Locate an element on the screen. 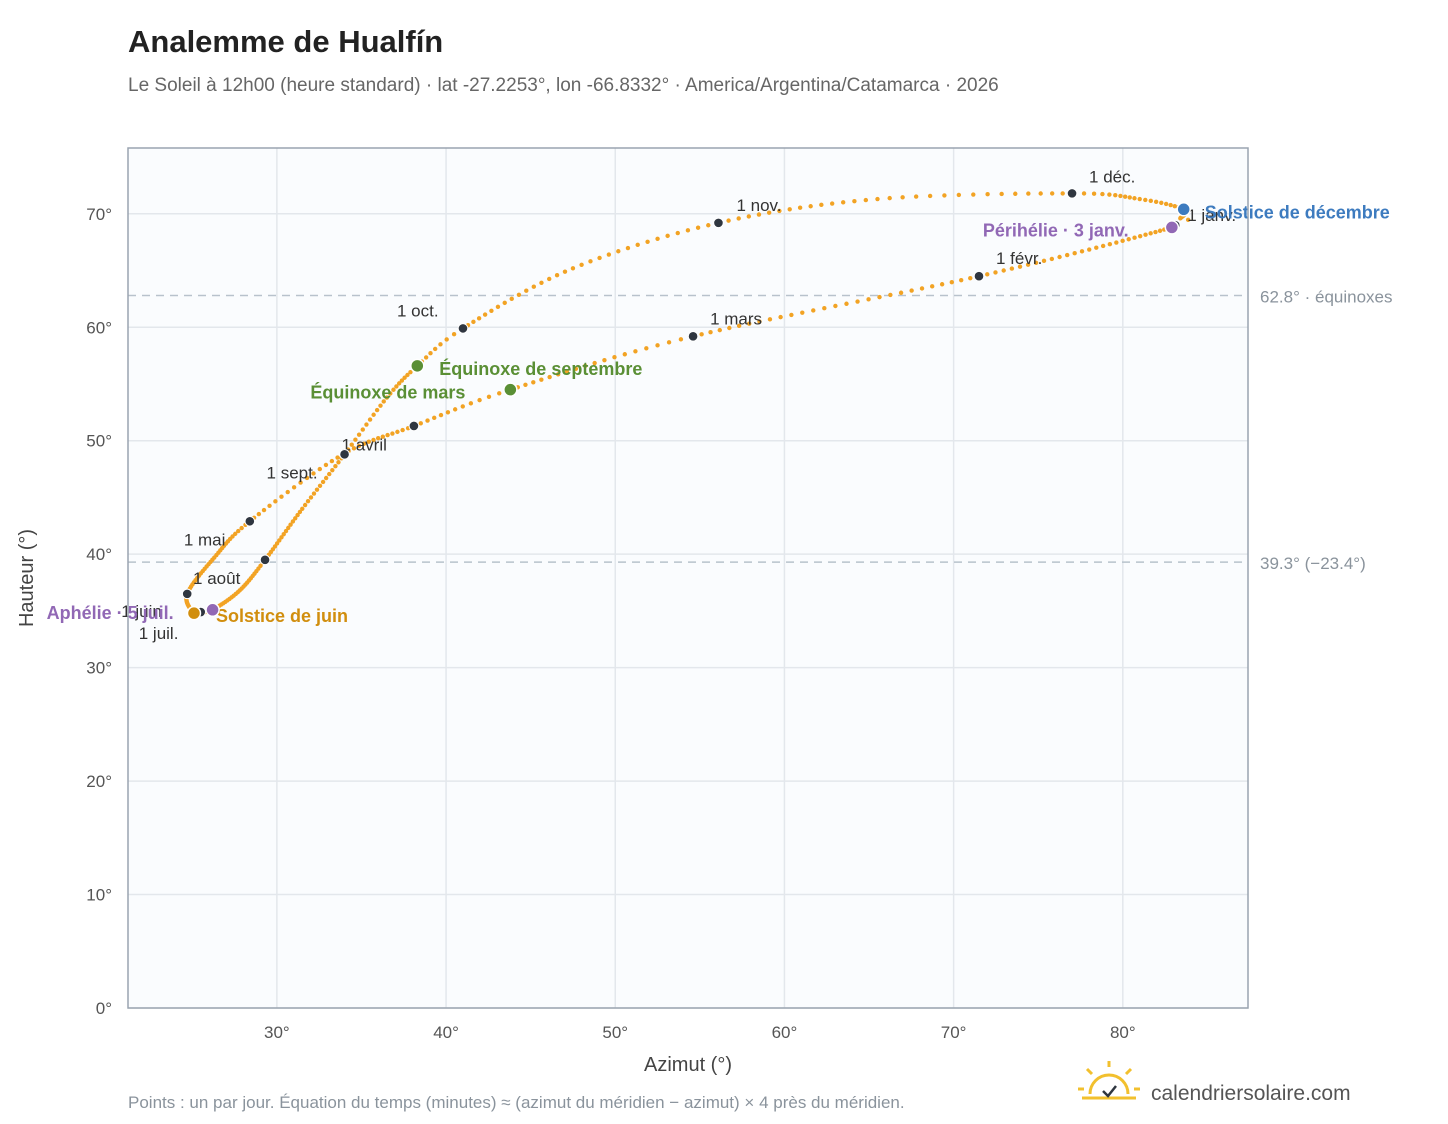 The image size is (1448, 1124). event-label: Solstice de juin is located at coordinates (282, 616).